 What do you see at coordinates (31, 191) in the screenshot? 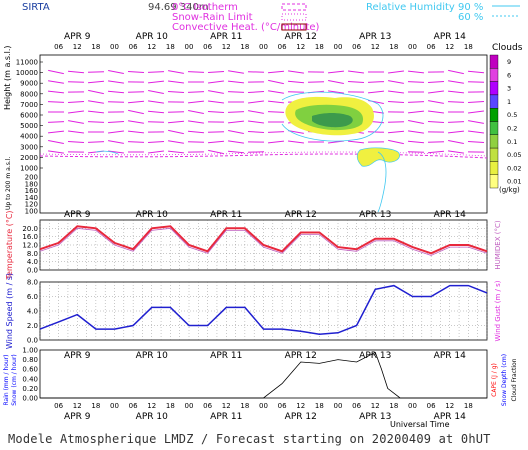
I see `low-height-tick-label: 160` at bounding box center [31, 191].